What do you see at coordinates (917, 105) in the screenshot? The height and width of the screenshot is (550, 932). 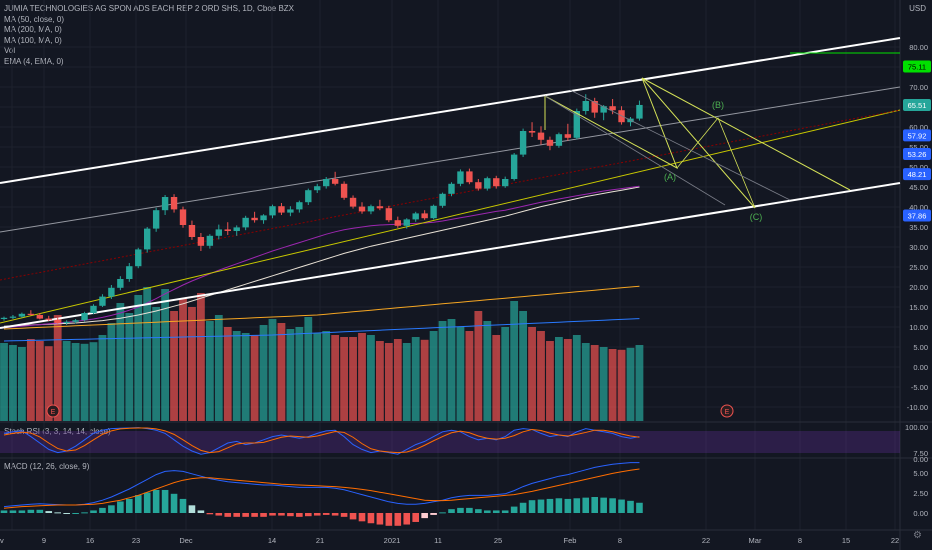 I see `price-badge-label: 65.51` at bounding box center [917, 105].